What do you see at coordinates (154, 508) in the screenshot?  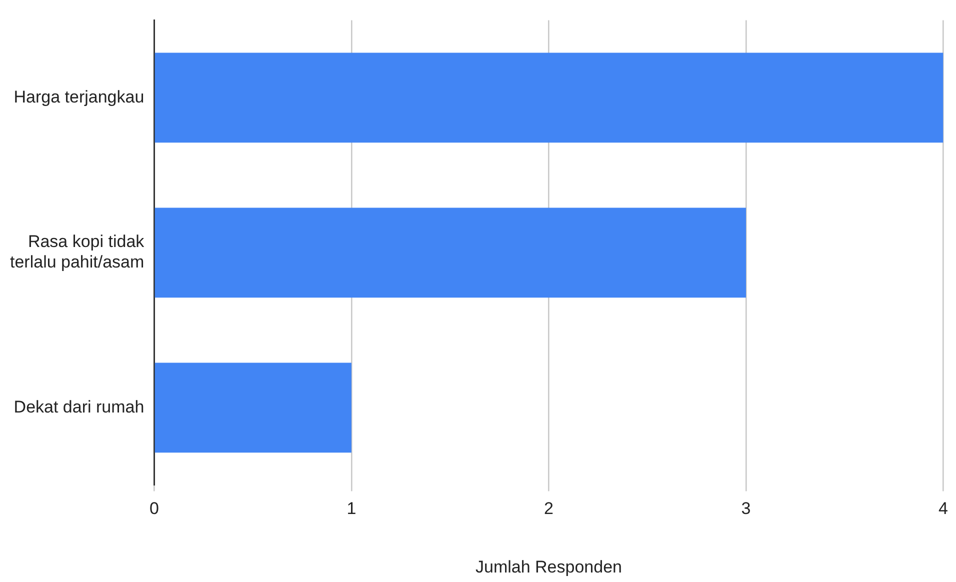 I see `x-tick-label: 0` at bounding box center [154, 508].